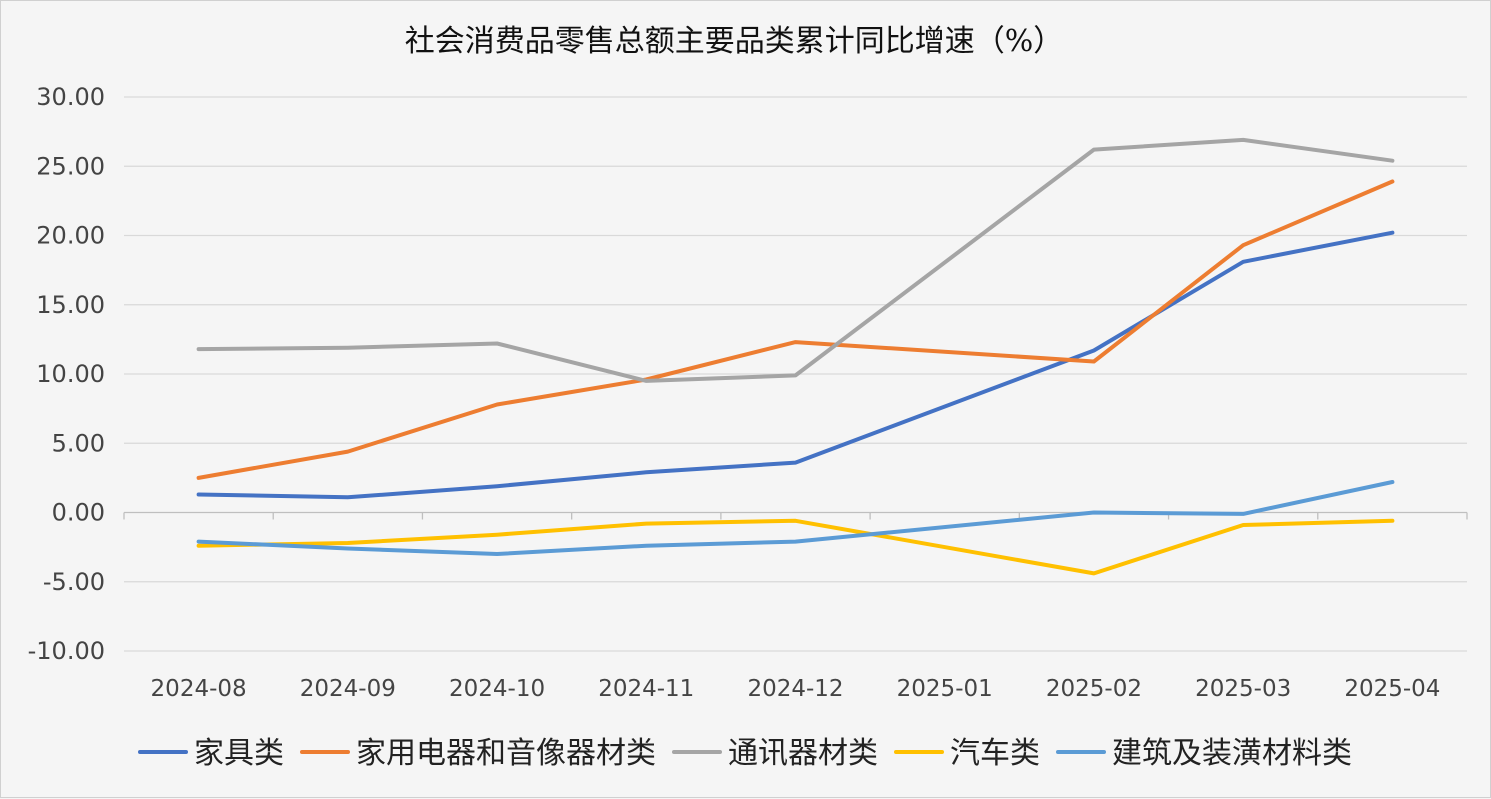 This screenshot has width=1491, height=799. Describe the element at coordinates (506, 753) in the screenshot. I see `legend-label: 家用电器和音像器材类` at that location.